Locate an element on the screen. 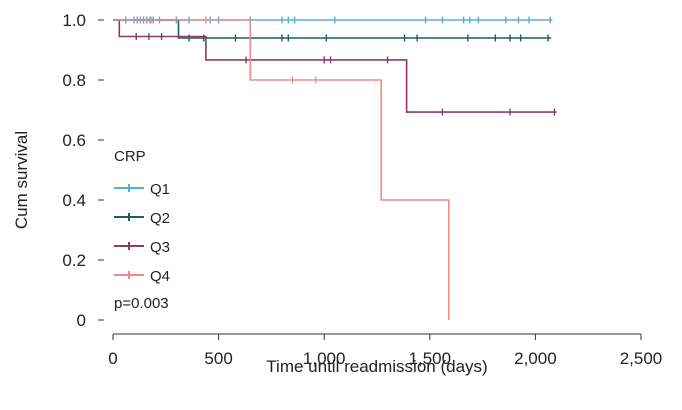  y-tick-label: 0.6 is located at coordinates (74, 140).